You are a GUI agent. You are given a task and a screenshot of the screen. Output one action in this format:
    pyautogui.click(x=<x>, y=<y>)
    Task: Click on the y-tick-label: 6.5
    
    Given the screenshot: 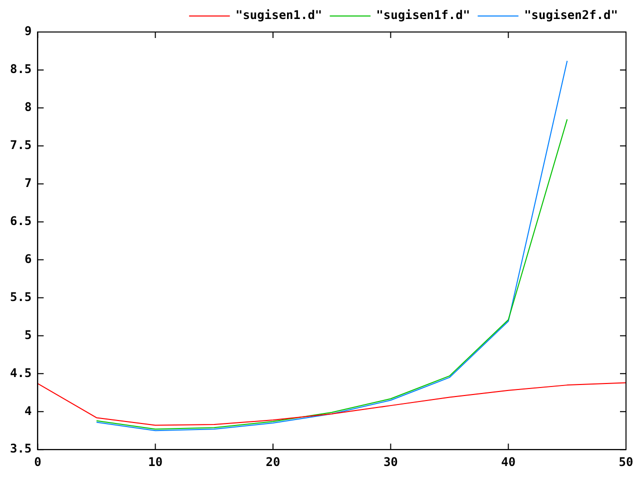 What is the action you would take?
    pyautogui.click(x=21, y=221)
    